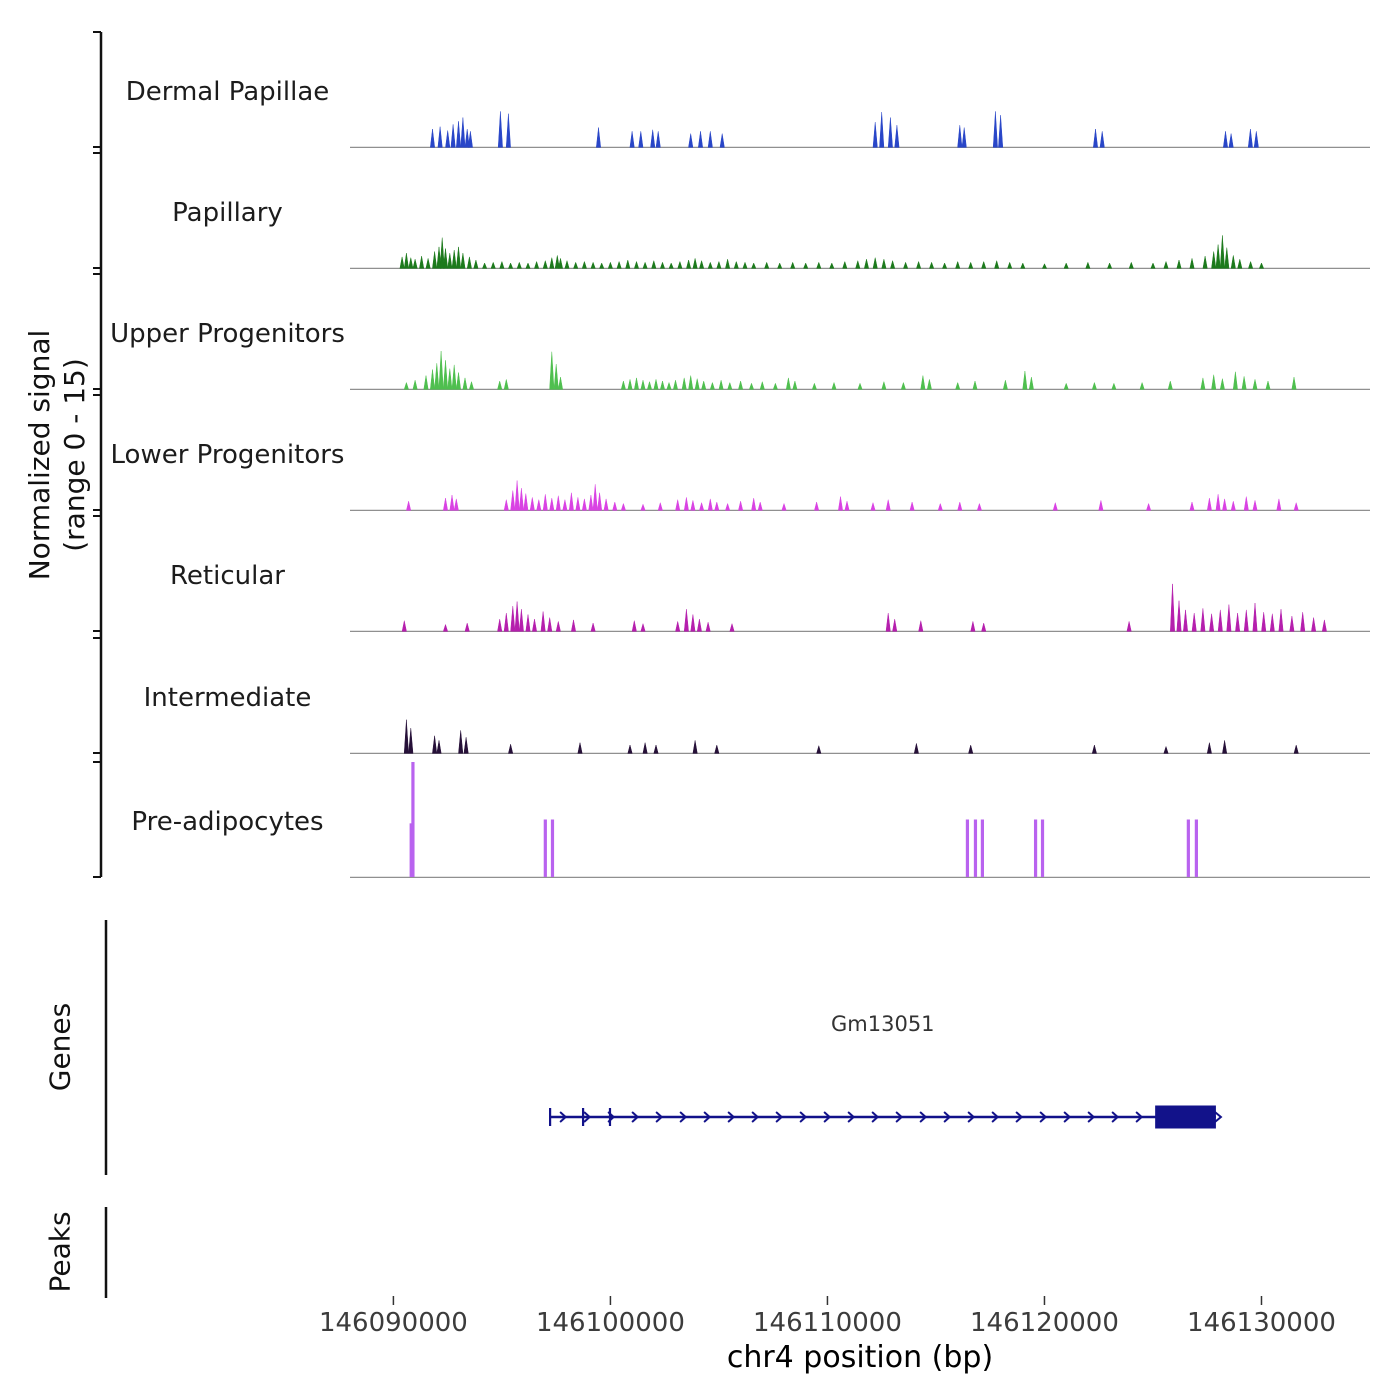 This screenshot has width=1400, height=1400. Describe the element at coordinates (885, 1117) in the screenshot. I see `gene-model-gm13051` at that location.